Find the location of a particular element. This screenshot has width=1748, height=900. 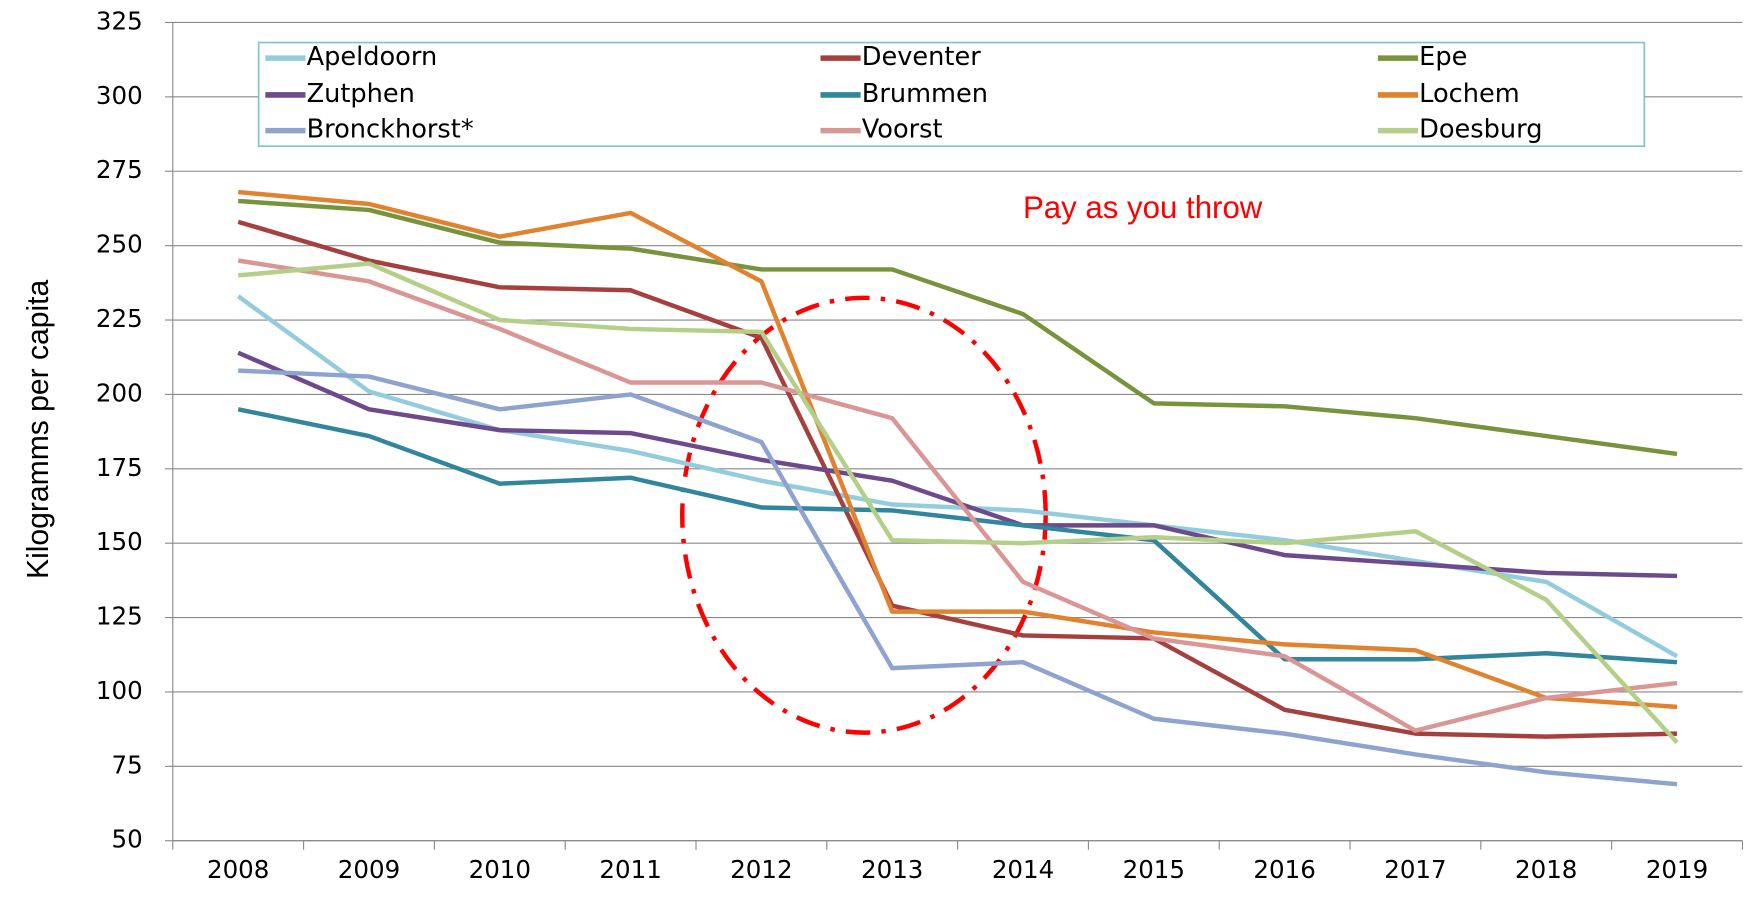

x-tick-label: 2019 is located at coordinates (1677, 869).